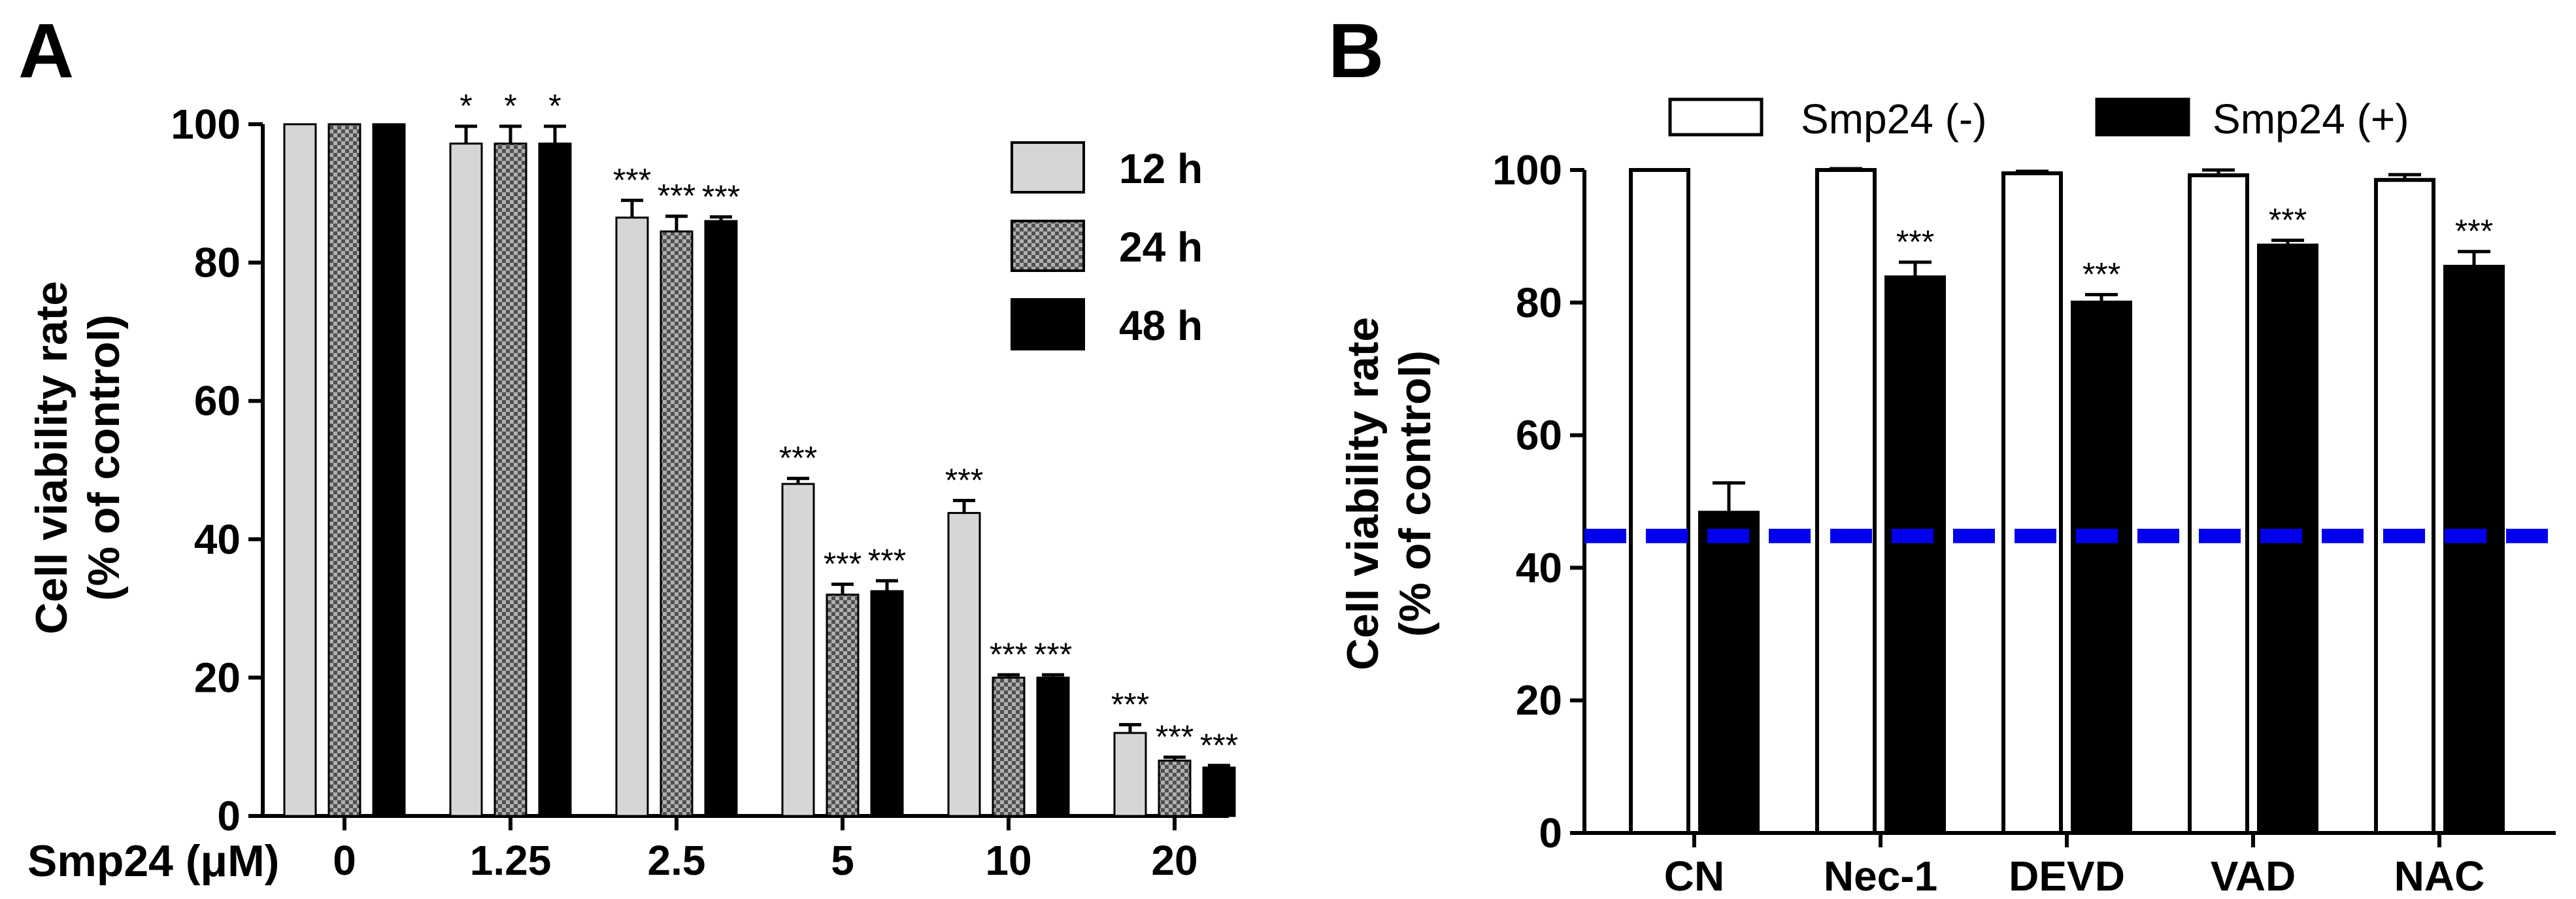 This screenshot has width=2576, height=899. What do you see at coordinates (1415, 493) in the screenshot?
I see `panel-b-y-axis-title-line2: (% of control)` at bounding box center [1415, 493].